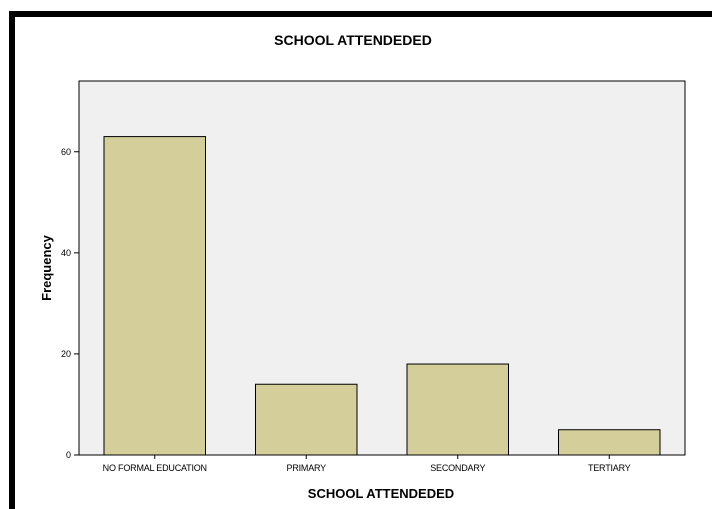 This screenshot has width=712, height=509. What do you see at coordinates (66, 253) in the screenshot?
I see `y-tick-label: 40` at bounding box center [66, 253].